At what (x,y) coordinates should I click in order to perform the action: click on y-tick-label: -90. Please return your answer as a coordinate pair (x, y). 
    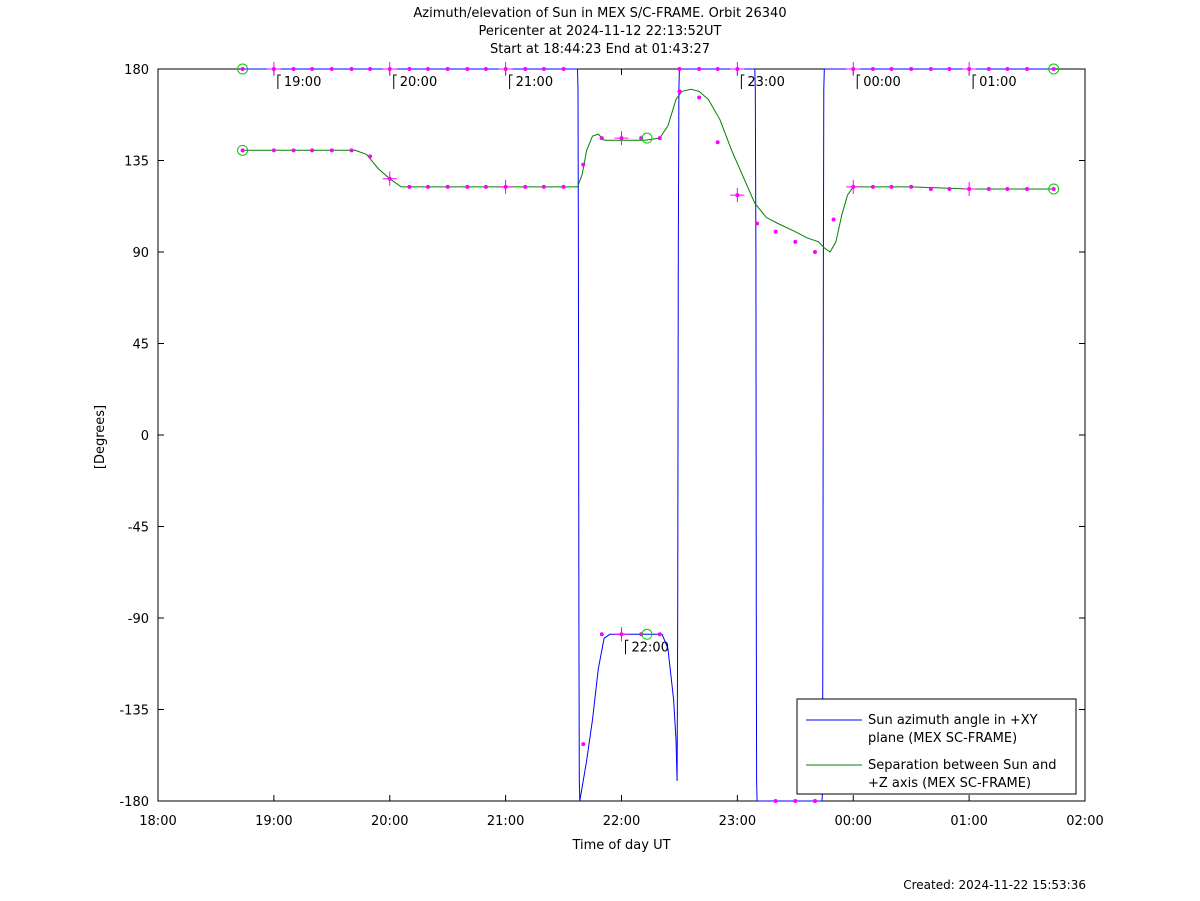
    Looking at the image, I should click on (138, 619).